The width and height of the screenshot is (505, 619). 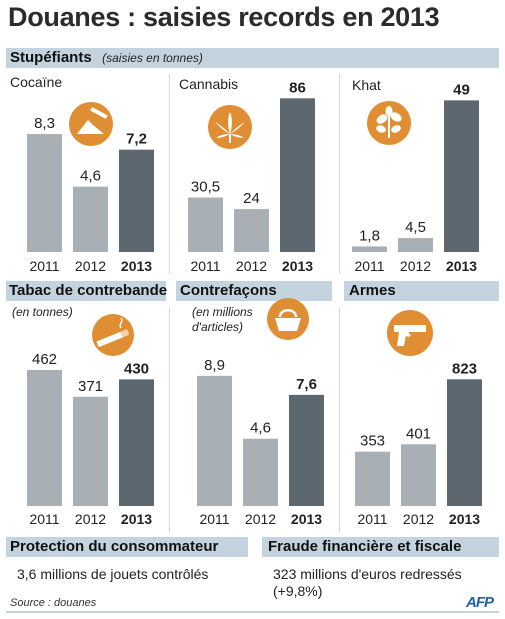 What do you see at coordinates (53, 603) in the screenshot?
I see `source-note: Source : douanes` at bounding box center [53, 603].